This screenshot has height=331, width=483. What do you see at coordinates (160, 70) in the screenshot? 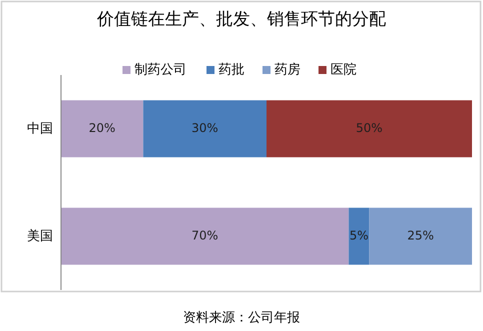
I see `legend-label: 制药公司` at bounding box center [160, 70].